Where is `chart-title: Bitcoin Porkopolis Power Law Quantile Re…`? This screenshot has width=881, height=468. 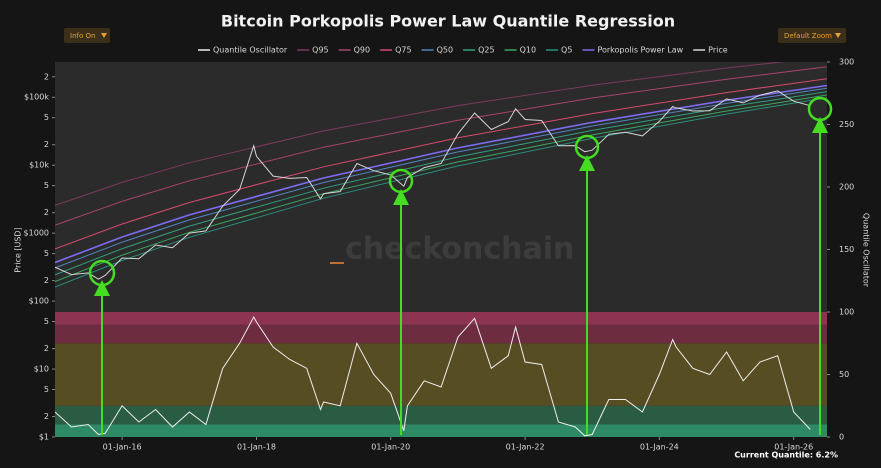 chart-title: Bitcoin Porkopolis Power Law Quantile Re… is located at coordinates (448, 21).